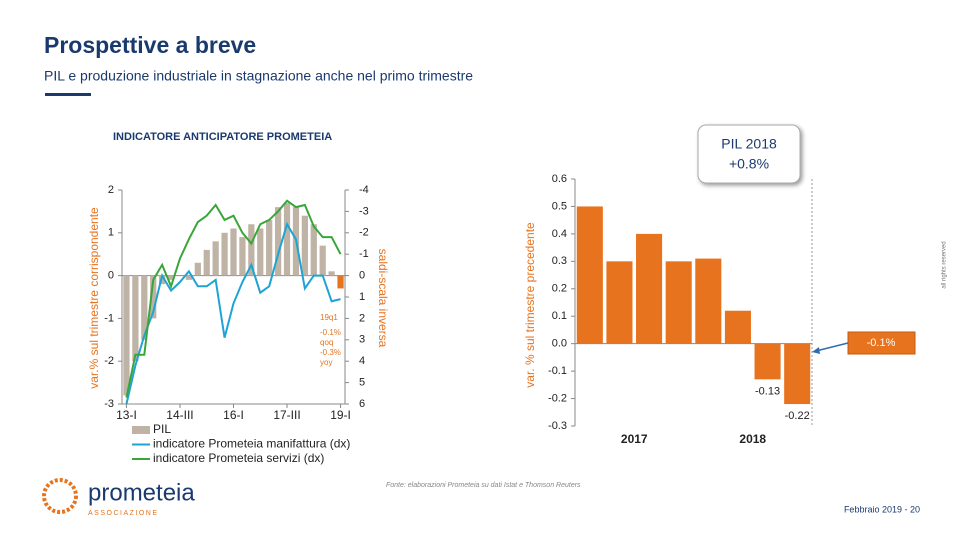 Image resolution: width=960 pixels, height=540 pixels. I want to click on y2-tick-label: 1, so click(362, 297).